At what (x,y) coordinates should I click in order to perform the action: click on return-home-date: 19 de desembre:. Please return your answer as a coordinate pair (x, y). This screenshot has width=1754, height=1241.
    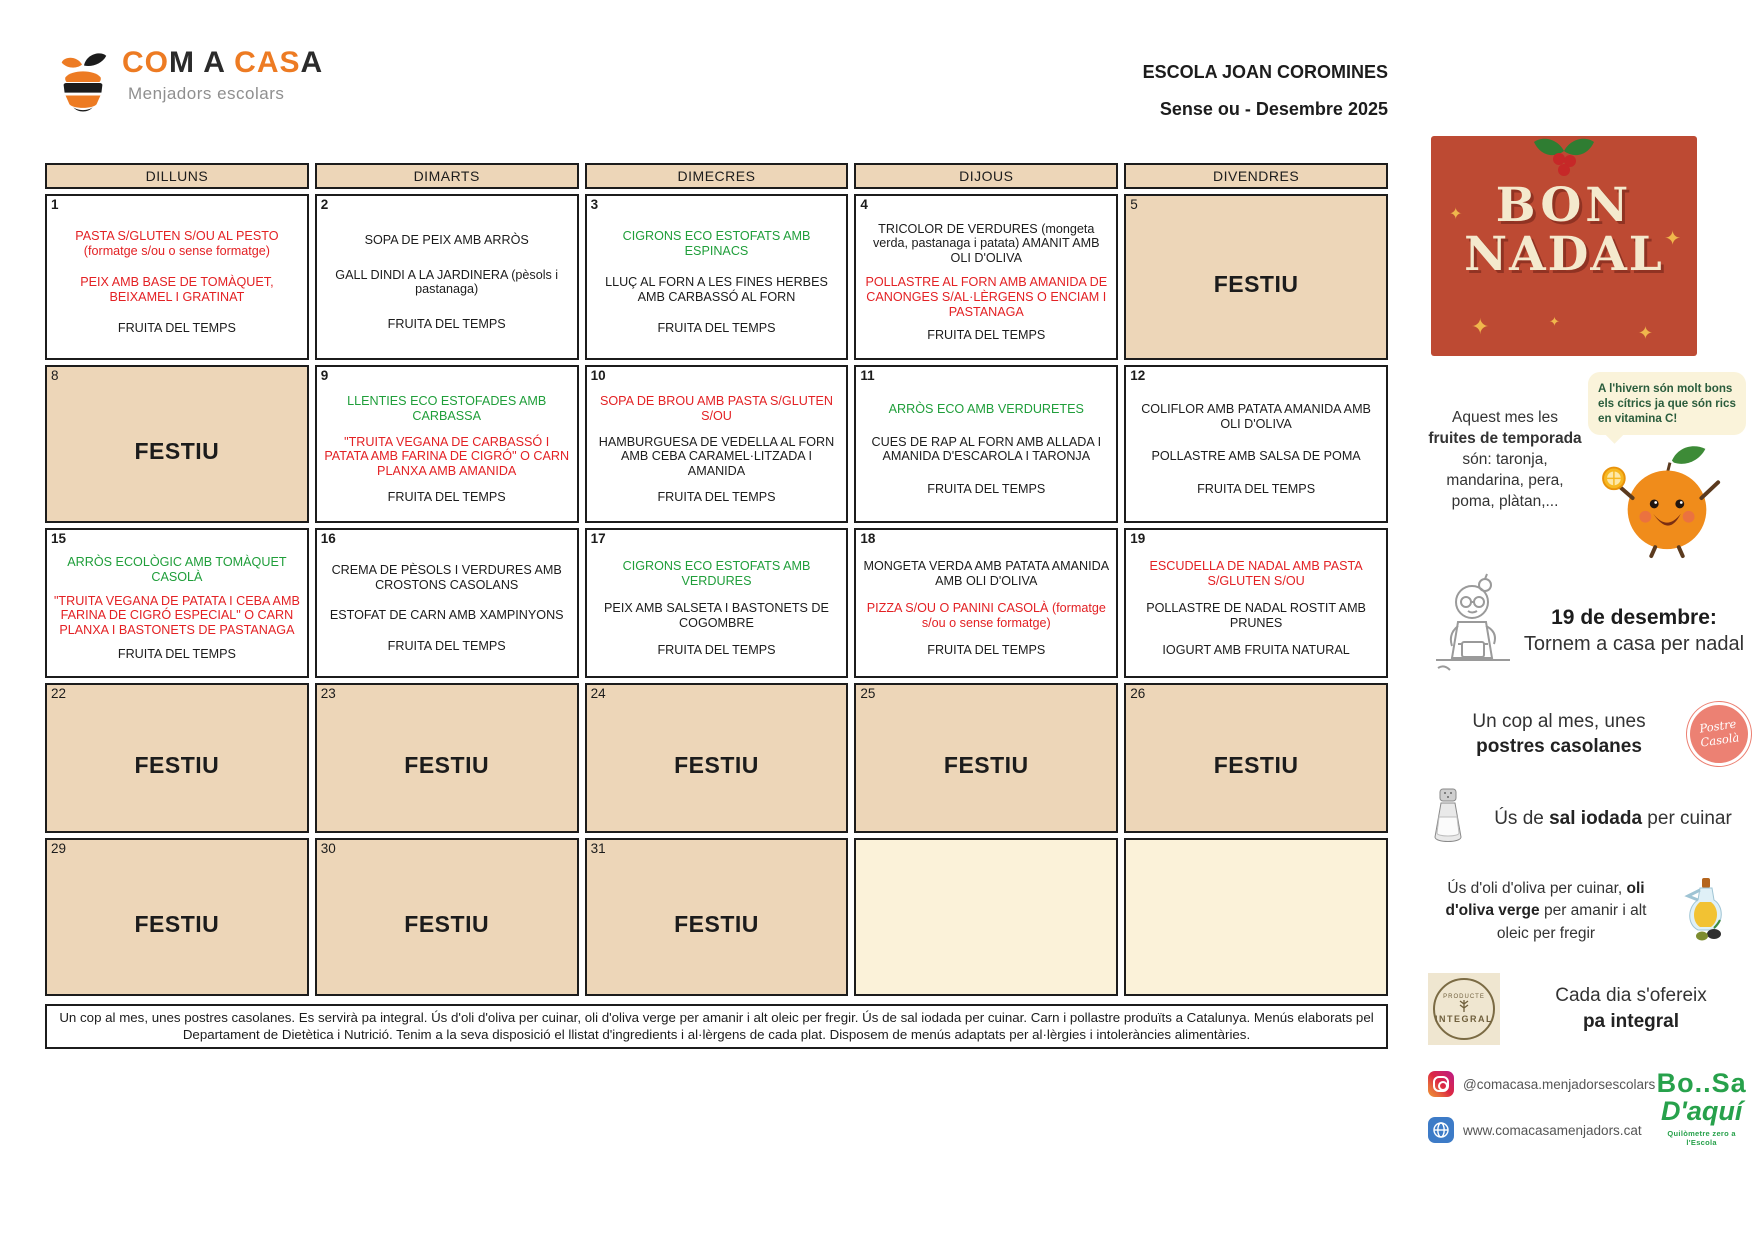
    Looking at the image, I should click on (1634, 618).